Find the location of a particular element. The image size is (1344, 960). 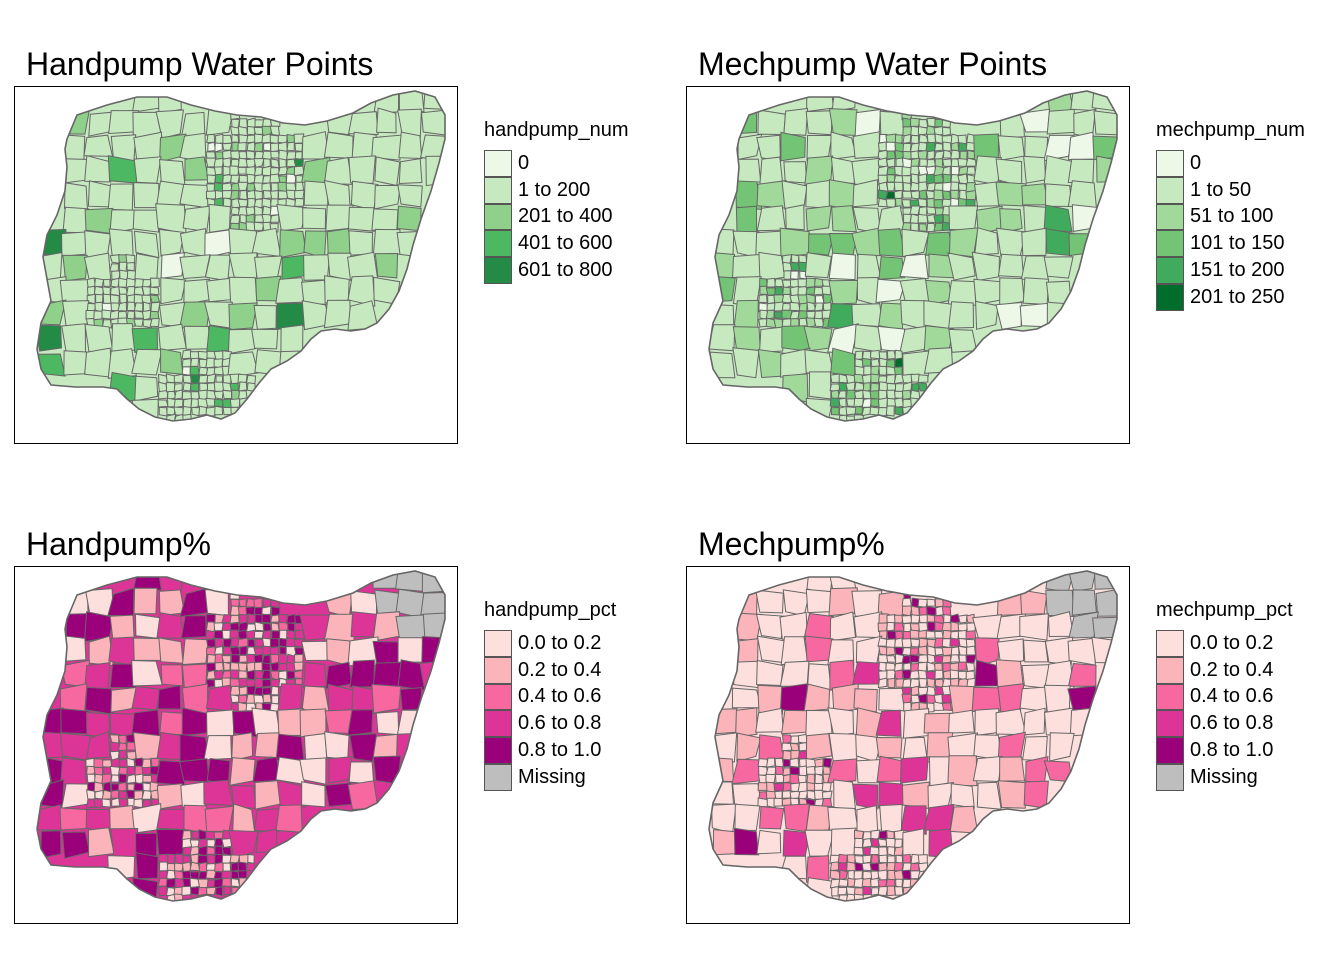

legend-item: 1 to 50 is located at coordinates (1230, 190).